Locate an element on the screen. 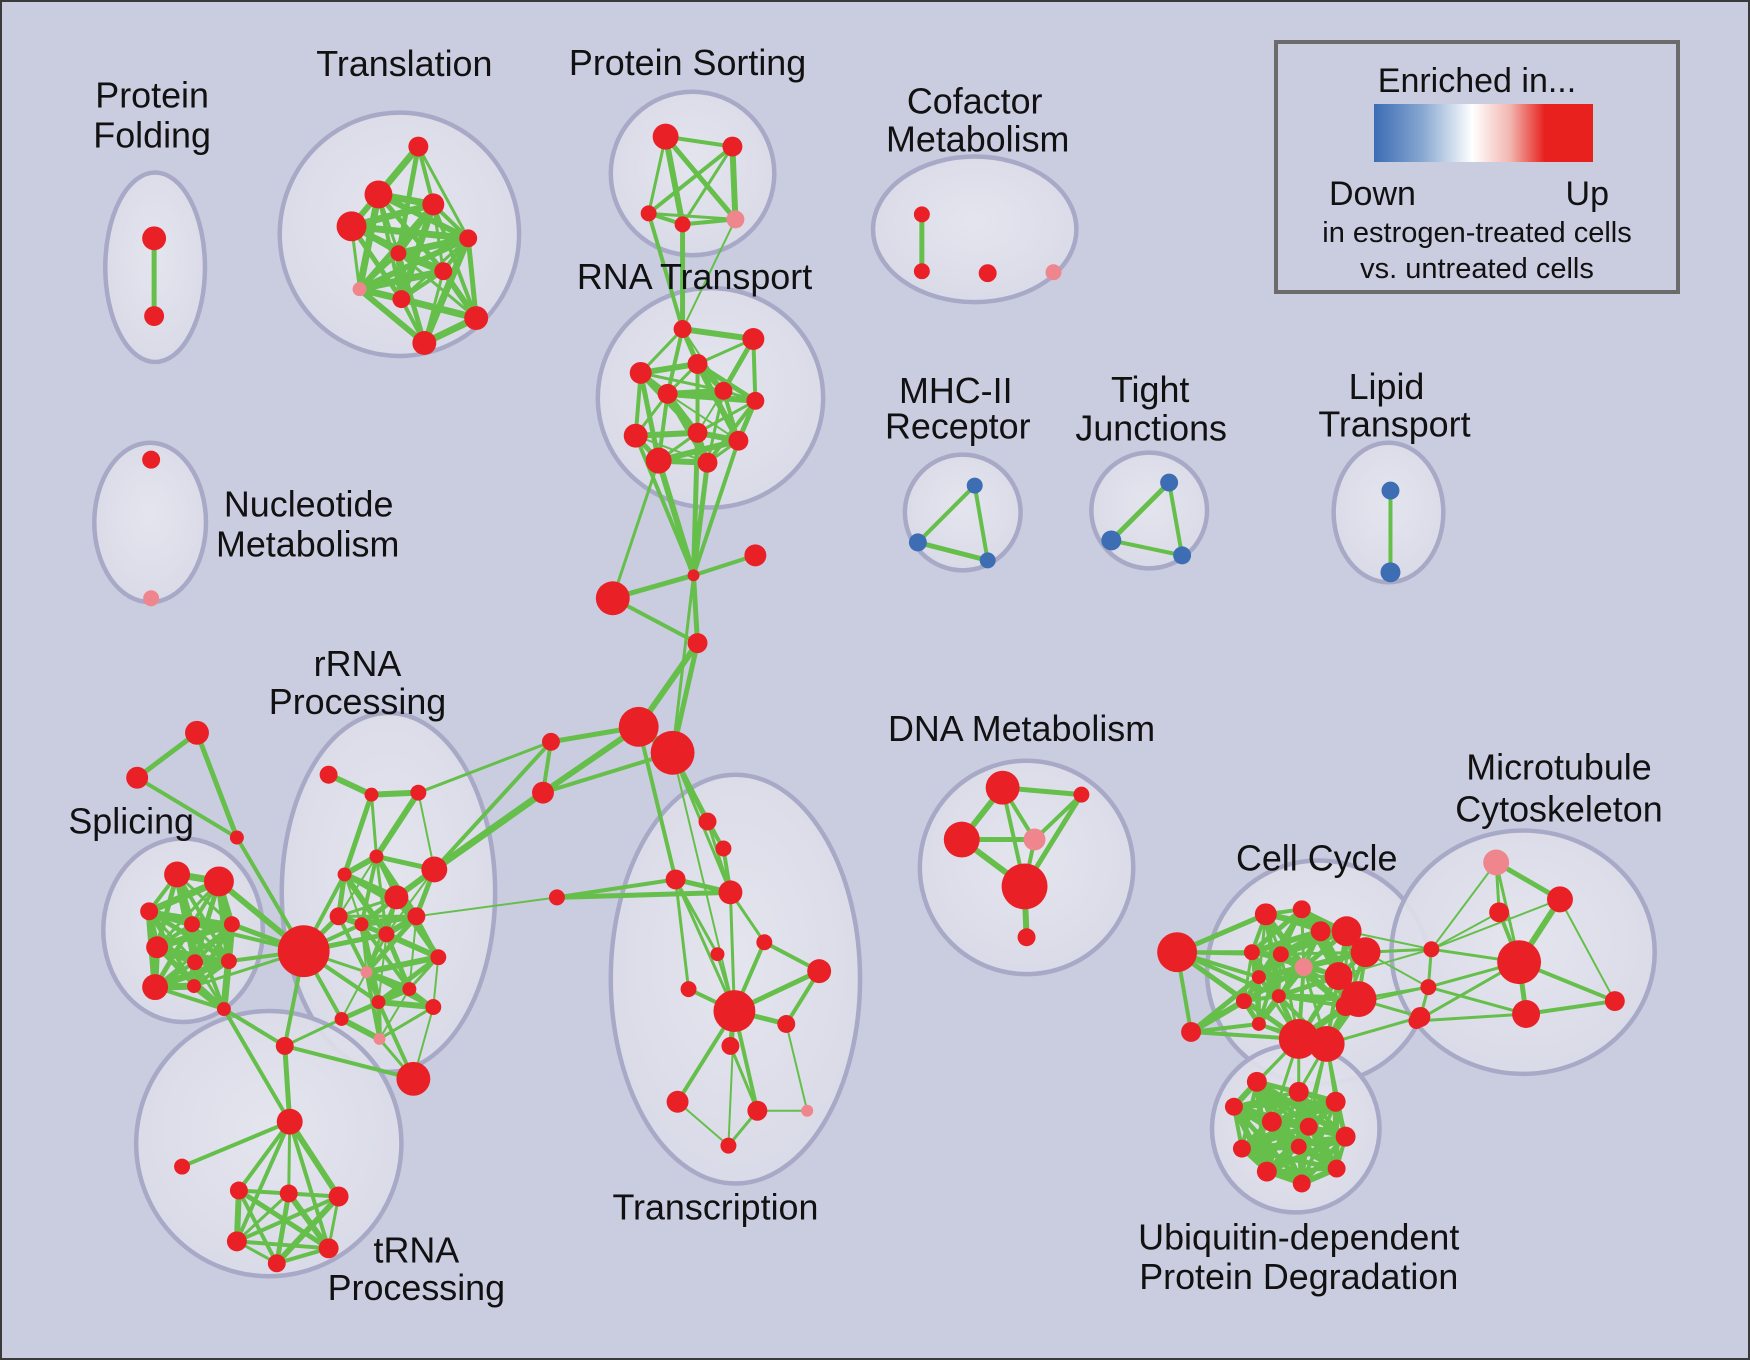 The width and height of the screenshot is (1750, 1360). cluster-label-tj-line1: Junctions is located at coordinates (1151, 429).